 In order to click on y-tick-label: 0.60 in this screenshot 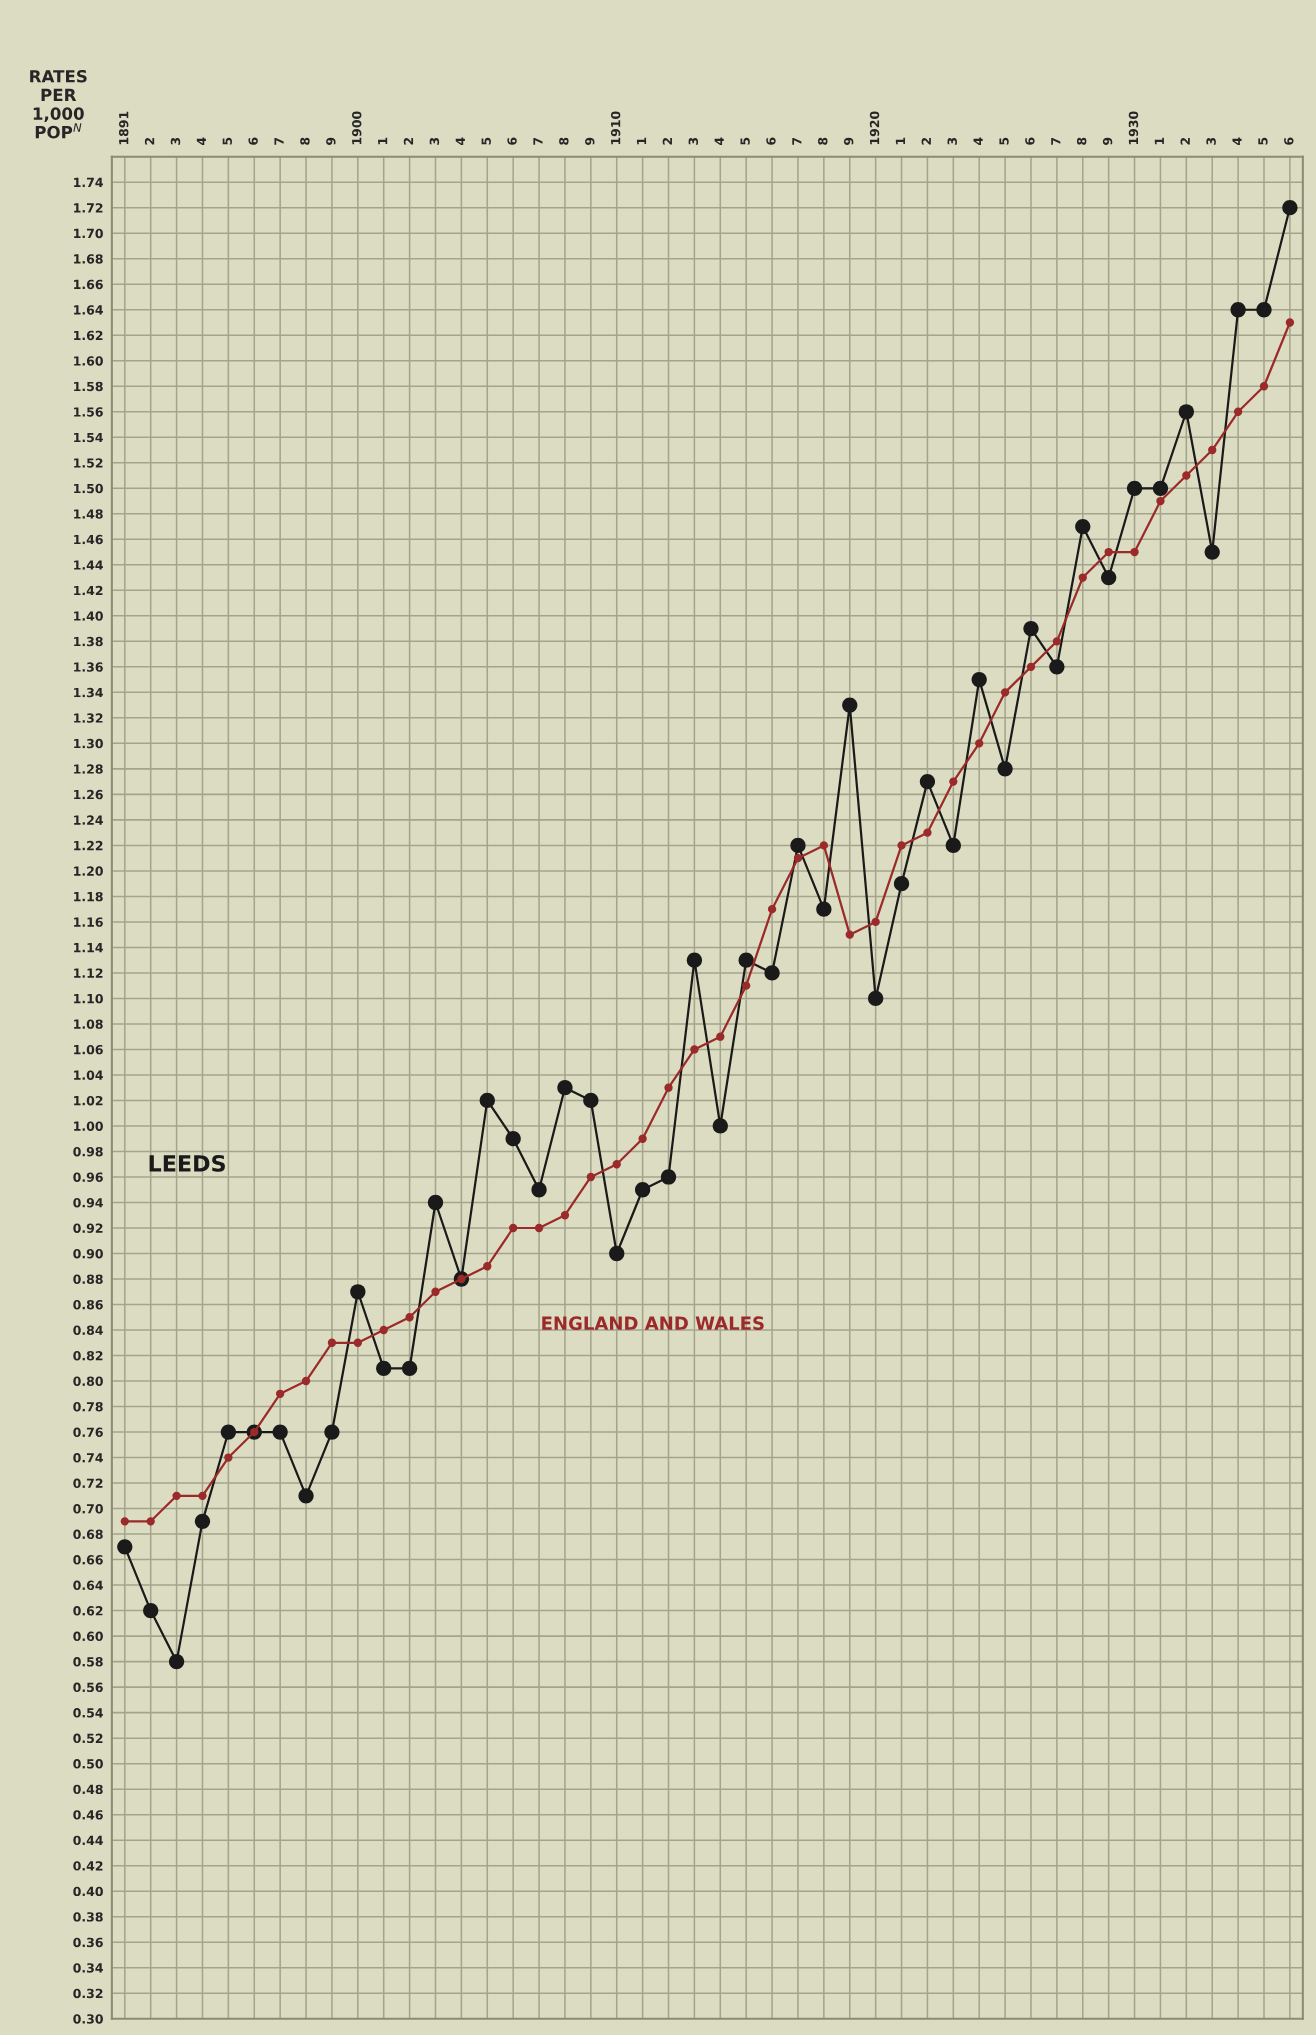, I will do `click(88, 1636)`.